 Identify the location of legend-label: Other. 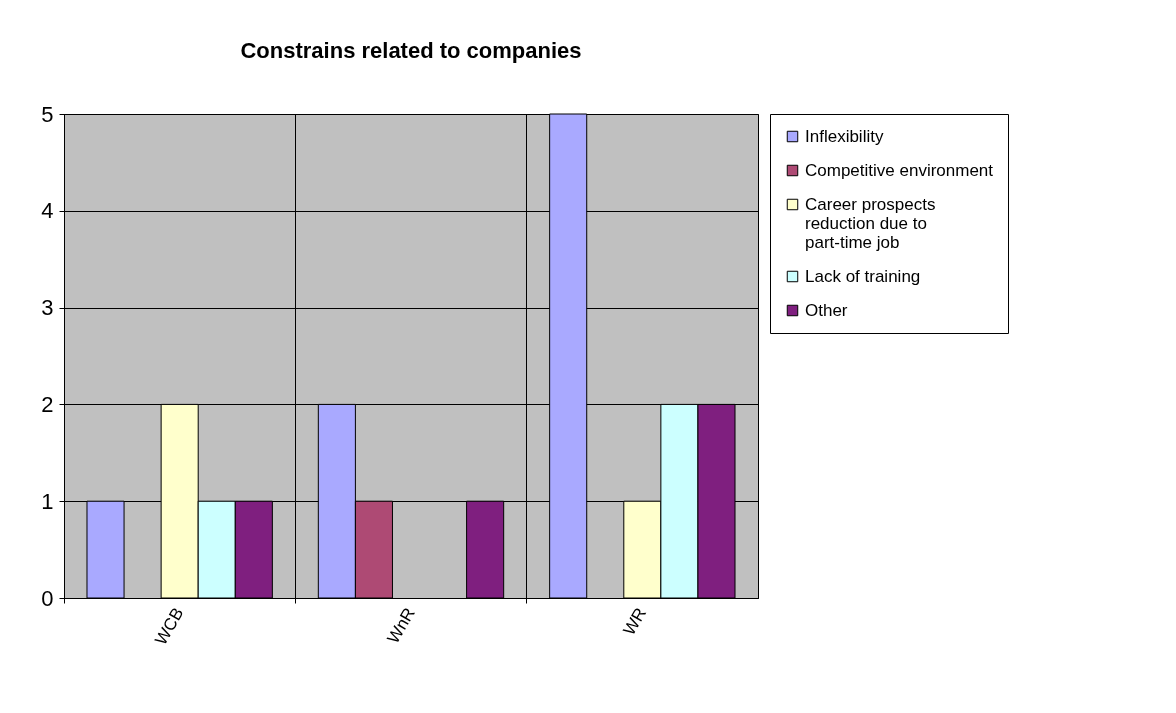
(826, 310).